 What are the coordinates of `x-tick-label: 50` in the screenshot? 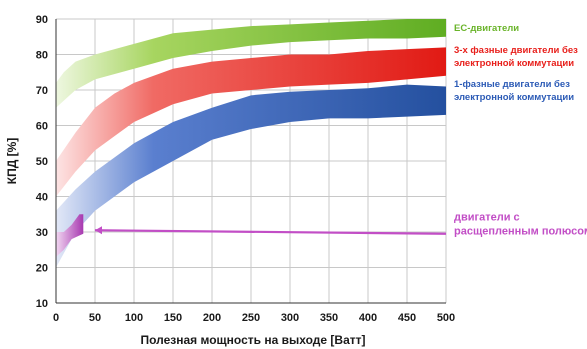 It's located at (95, 318).